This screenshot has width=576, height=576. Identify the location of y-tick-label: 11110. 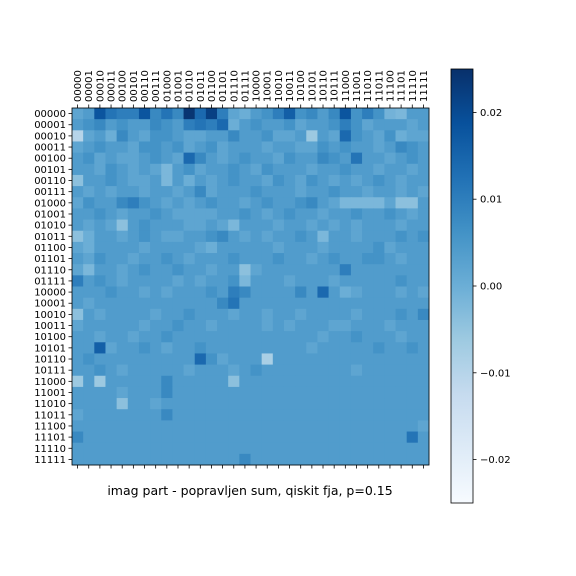
(50, 449).